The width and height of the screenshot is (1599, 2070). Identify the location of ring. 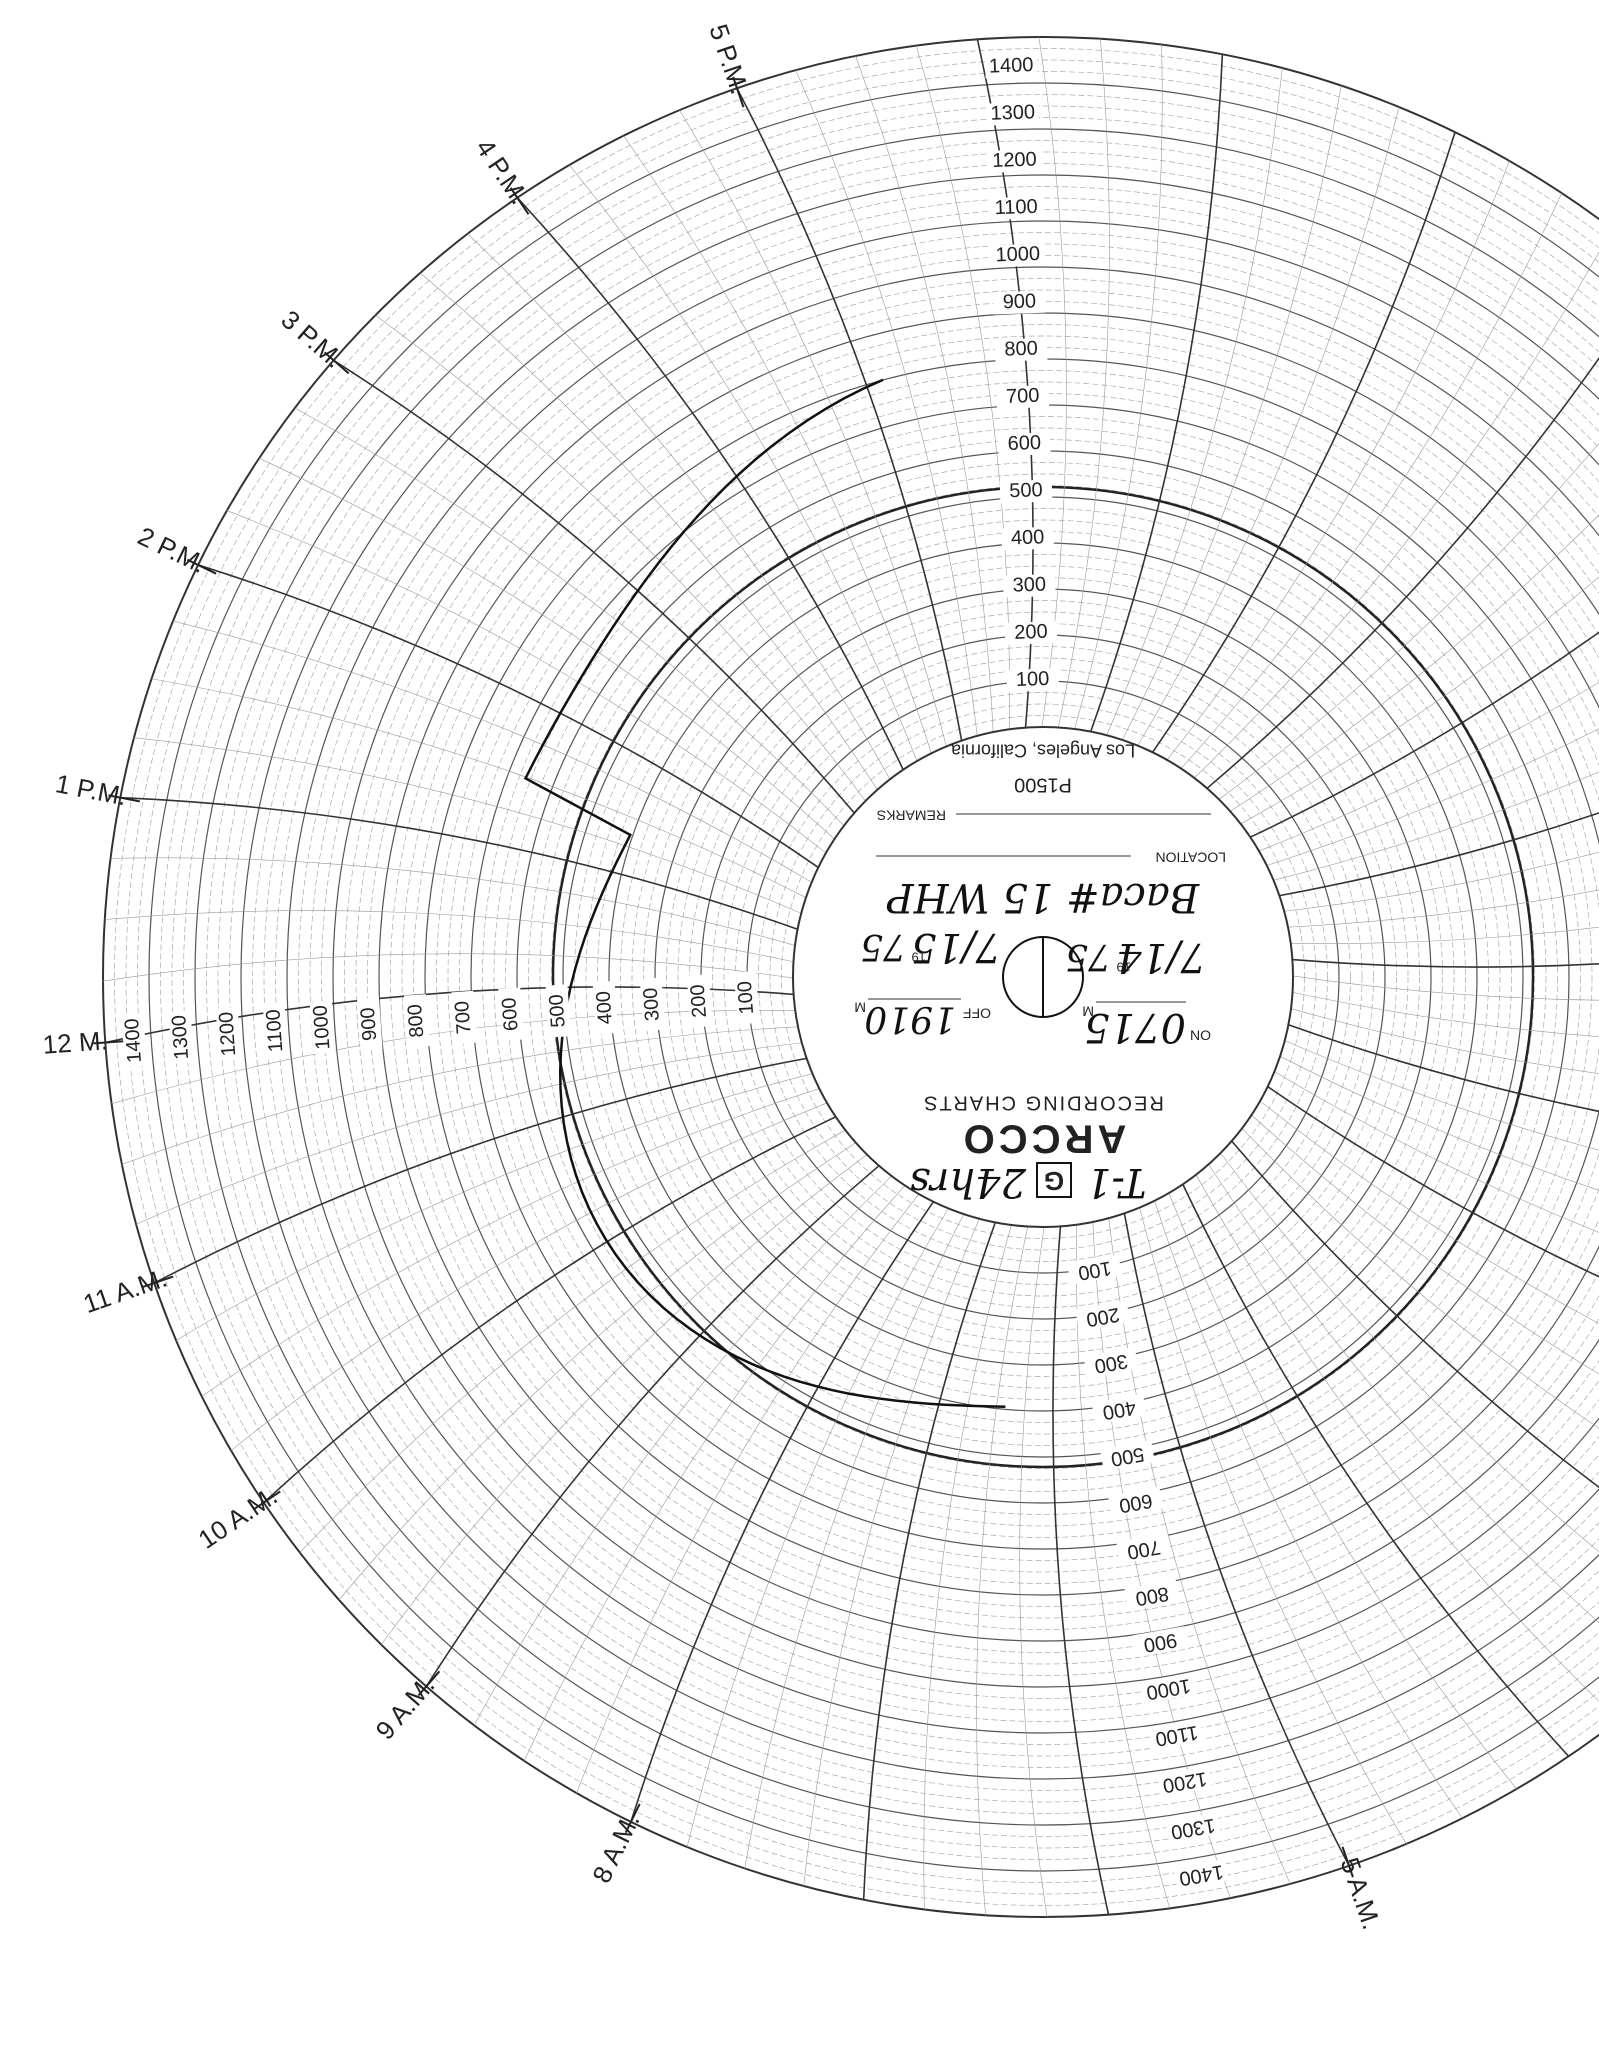
(1043, 977).